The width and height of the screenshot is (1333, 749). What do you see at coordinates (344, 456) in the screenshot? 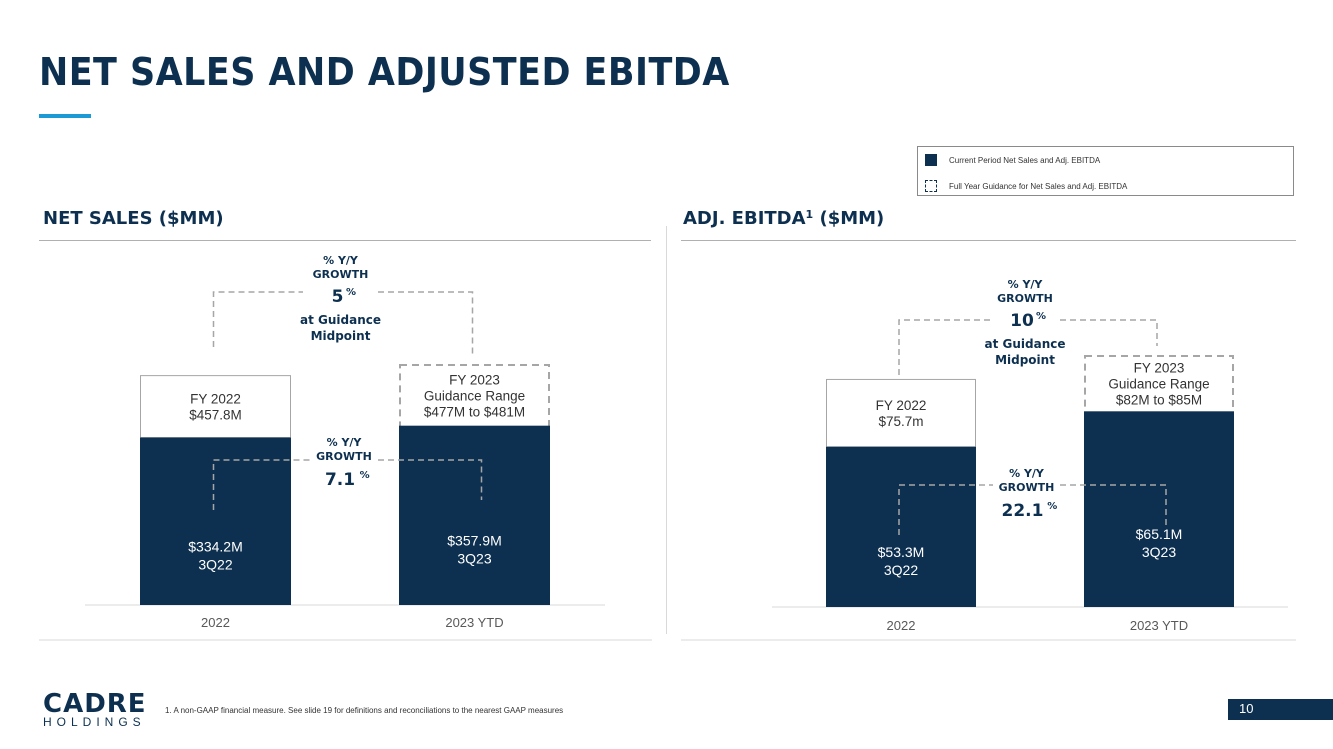
I see `chart1-mid-growth-label: GROWTH` at bounding box center [344, 456].